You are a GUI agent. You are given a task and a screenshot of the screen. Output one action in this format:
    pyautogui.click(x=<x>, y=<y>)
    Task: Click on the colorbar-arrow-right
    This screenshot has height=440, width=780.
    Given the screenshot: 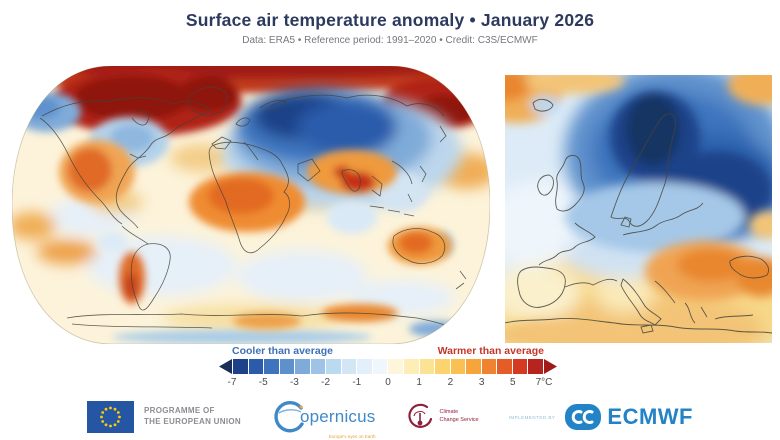 What is the action you would take?
    pyautogui.click(x=550, y=366)
    